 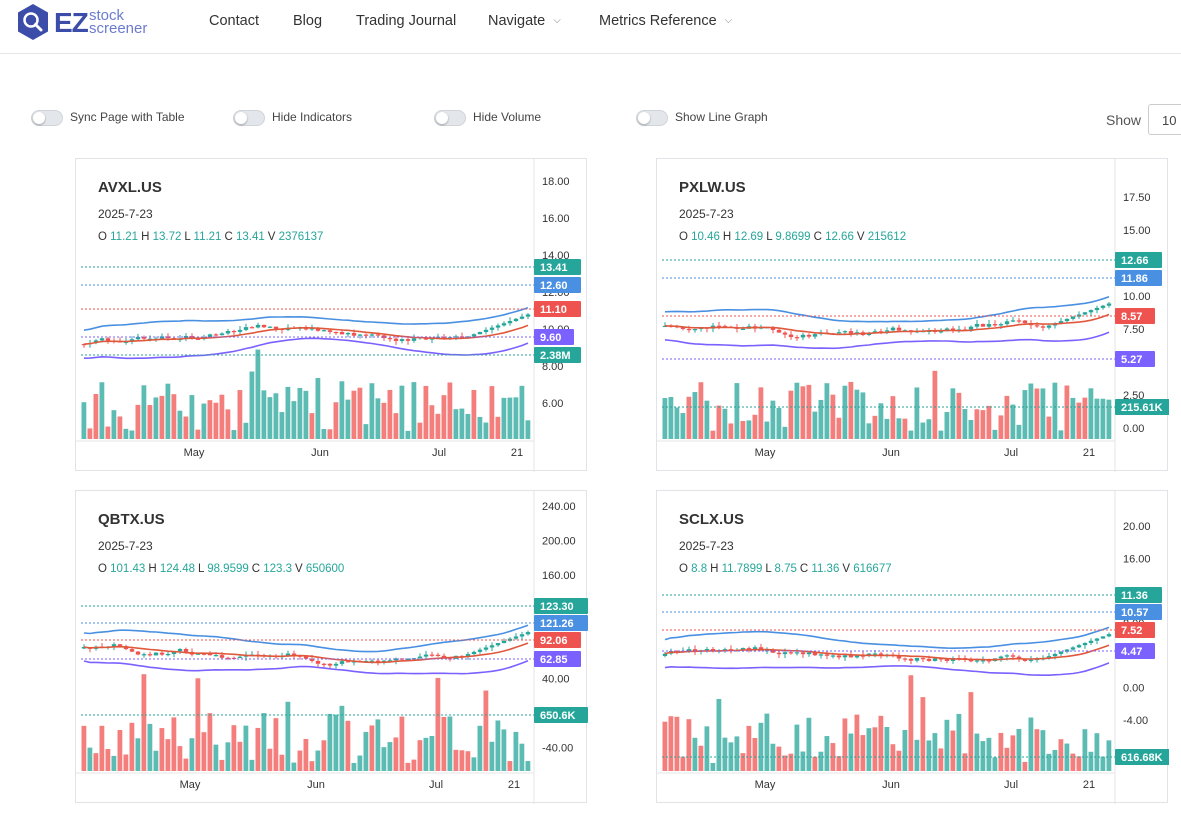 I want to click on price-tag-label: 7.52, so click(x=1131, y=631).